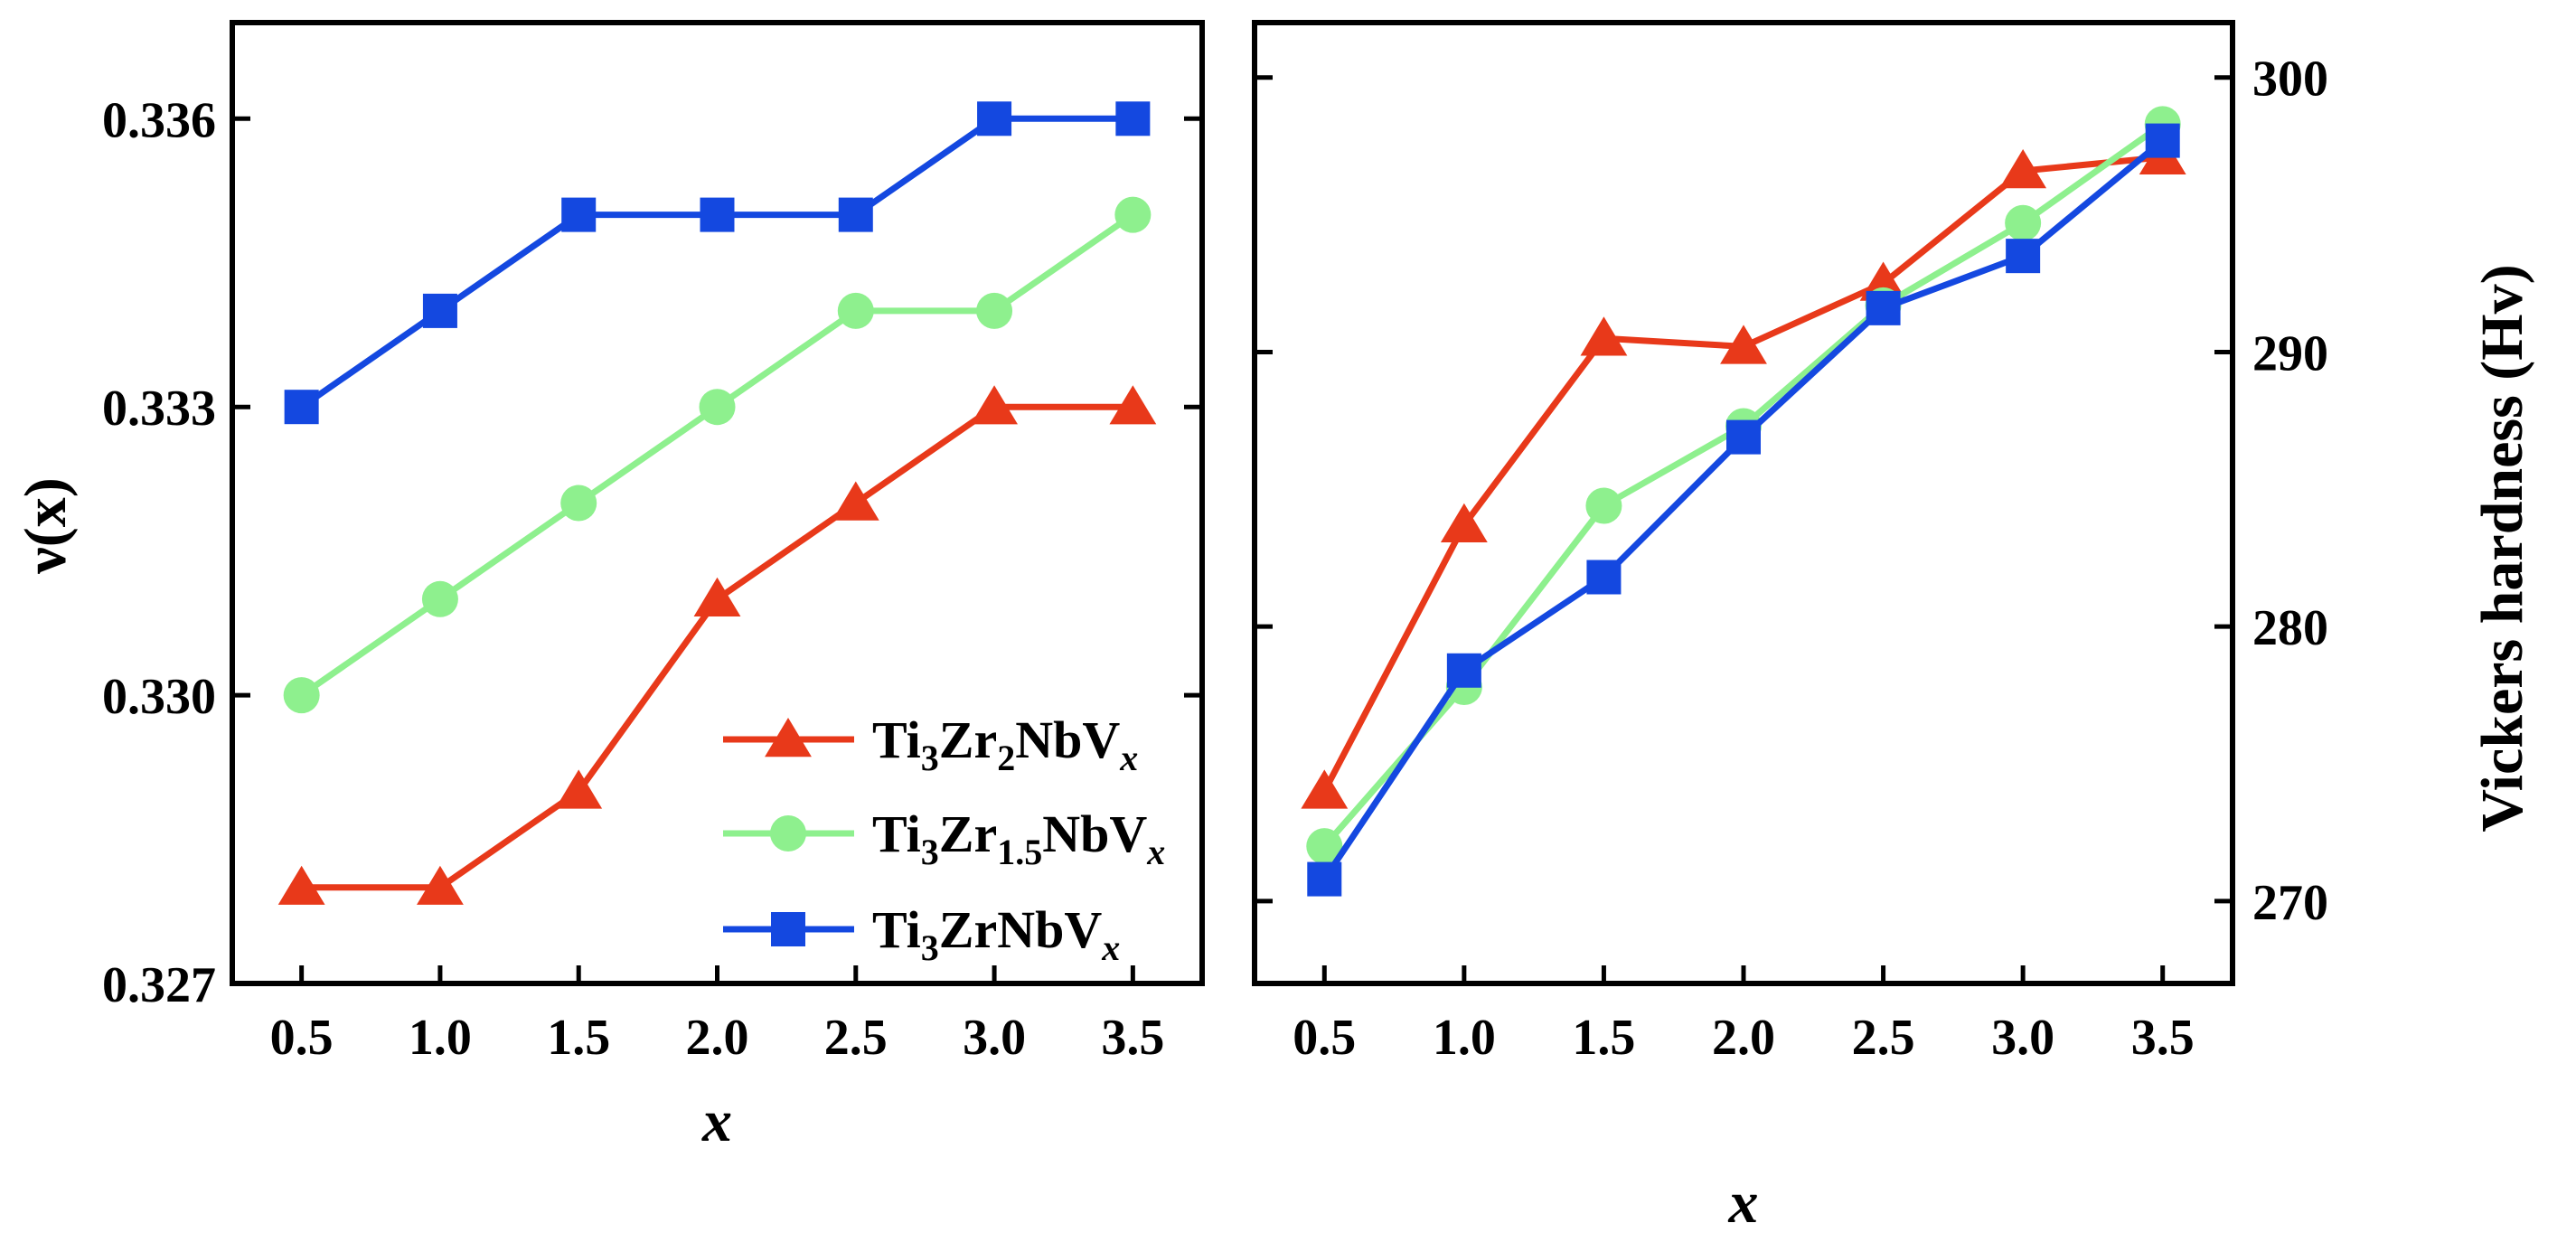 This screenshot has height=1242, width=2576. I want to click on y-tick-label: 280, so click(2290, 628).